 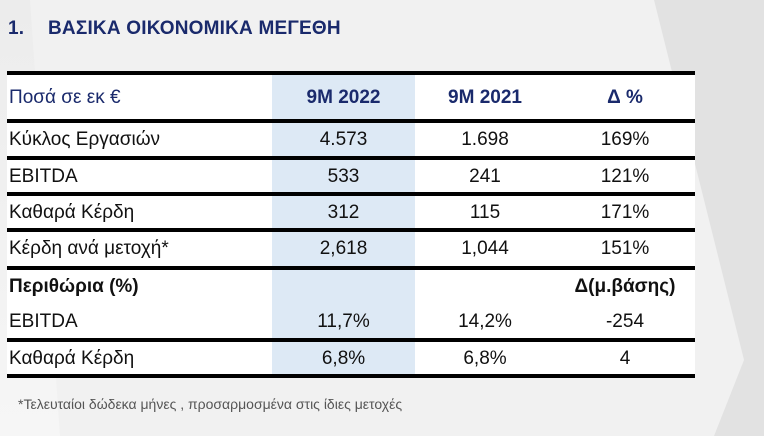 I want to click on section-title: 1. ΒΑΣΙΚΑ ΟΙΚΟΝΟΜΙΚΑ ΜΕΓΕΘΗ, so click(x=174, y=29).